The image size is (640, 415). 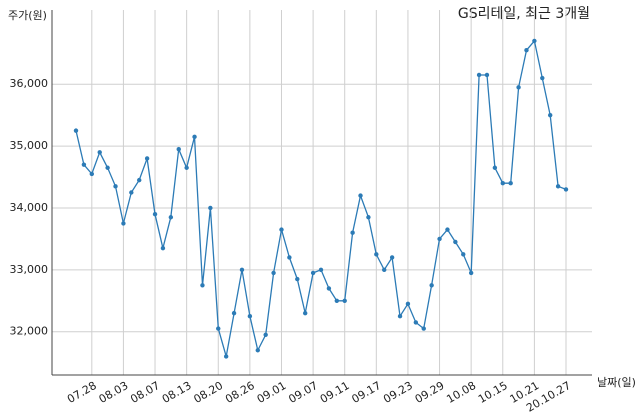 I want to click on x-tick-label: 09.23, so click(x=398, y=392).